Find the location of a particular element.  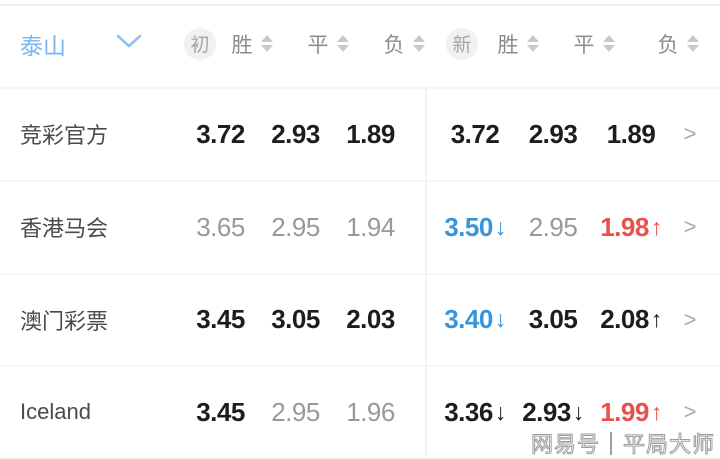

sort-header-new-lose: 负 is located at coordinates (678, 44).